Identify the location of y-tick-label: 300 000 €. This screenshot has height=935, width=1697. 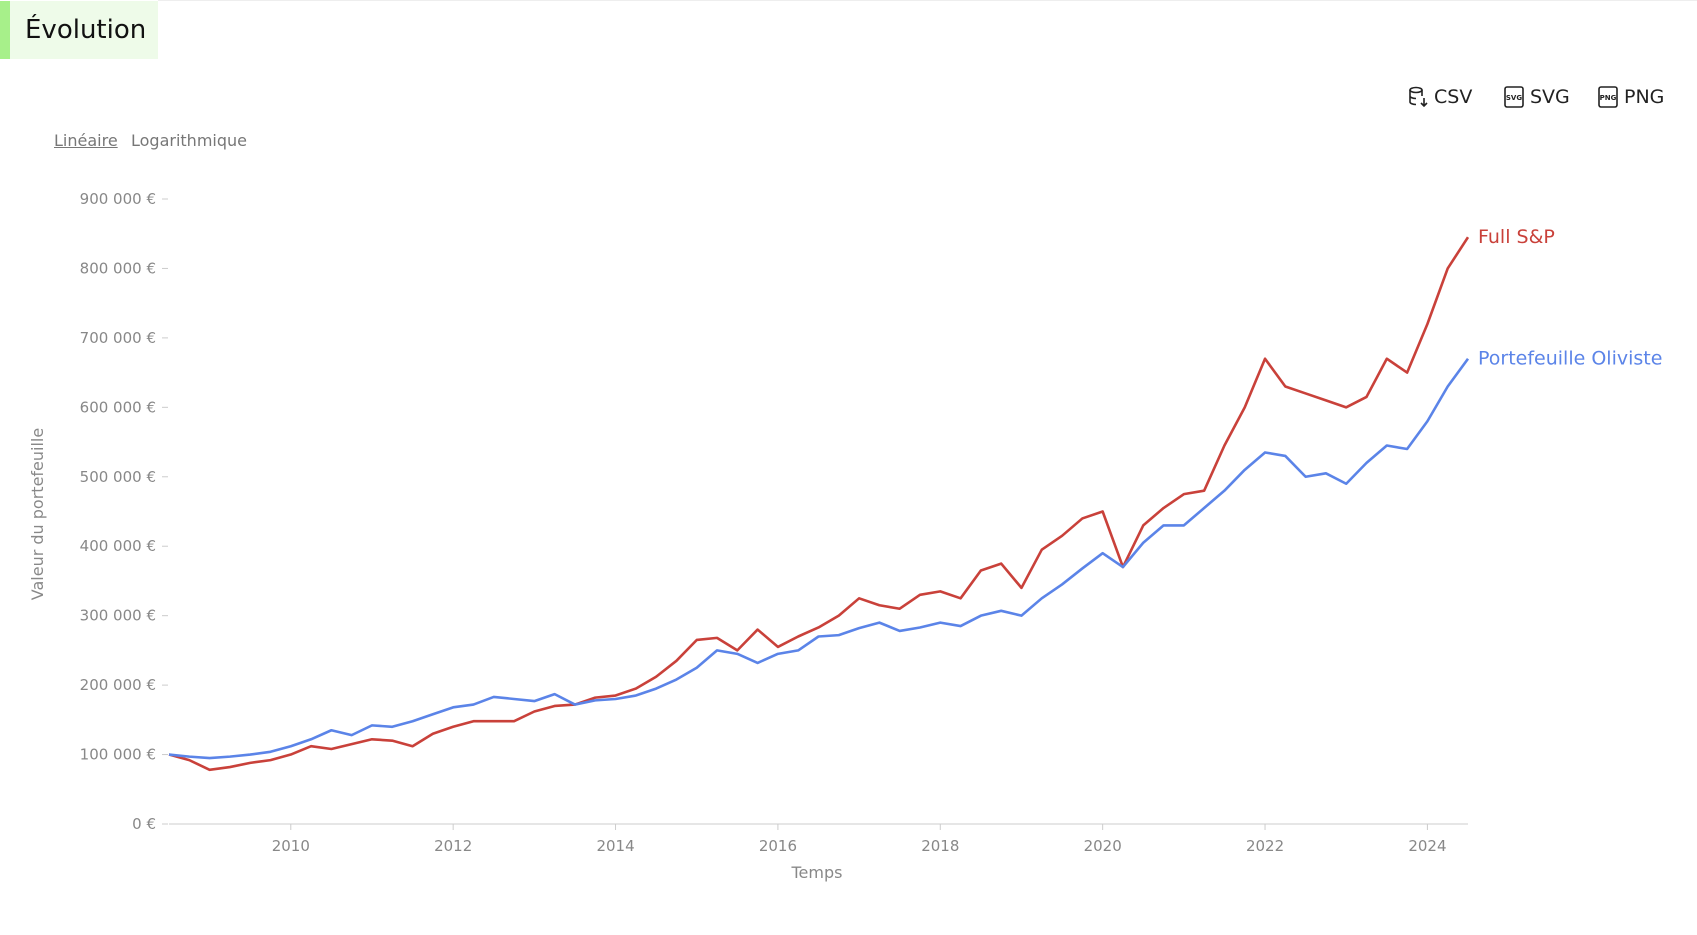
(118, 616).